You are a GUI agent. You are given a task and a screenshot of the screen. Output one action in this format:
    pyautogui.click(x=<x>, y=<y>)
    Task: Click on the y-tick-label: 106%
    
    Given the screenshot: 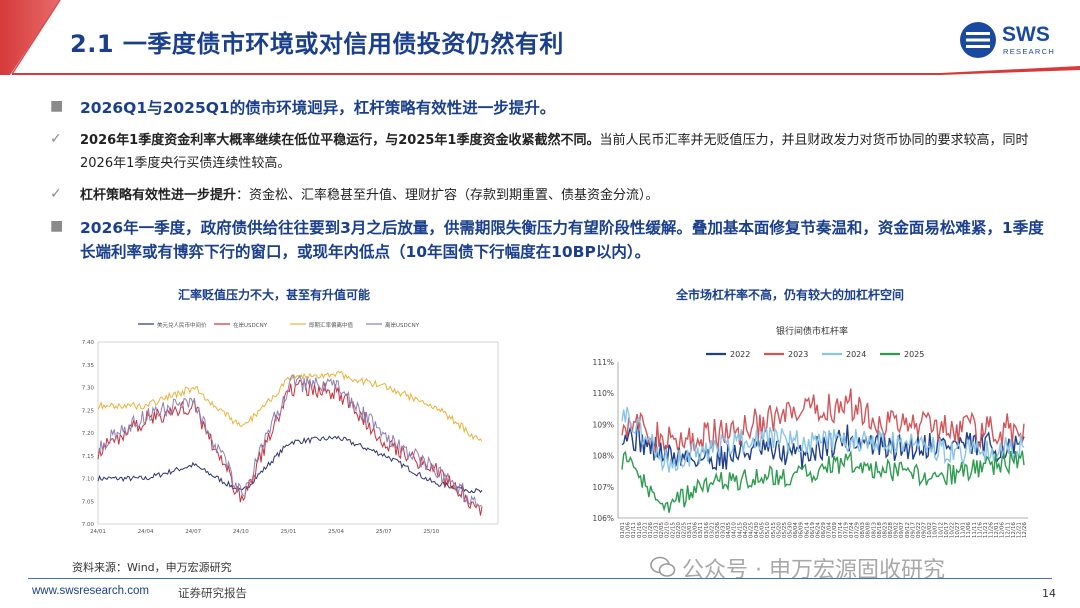 What is the action you would take?
    pyautogui.click(x=603, y=518)
    